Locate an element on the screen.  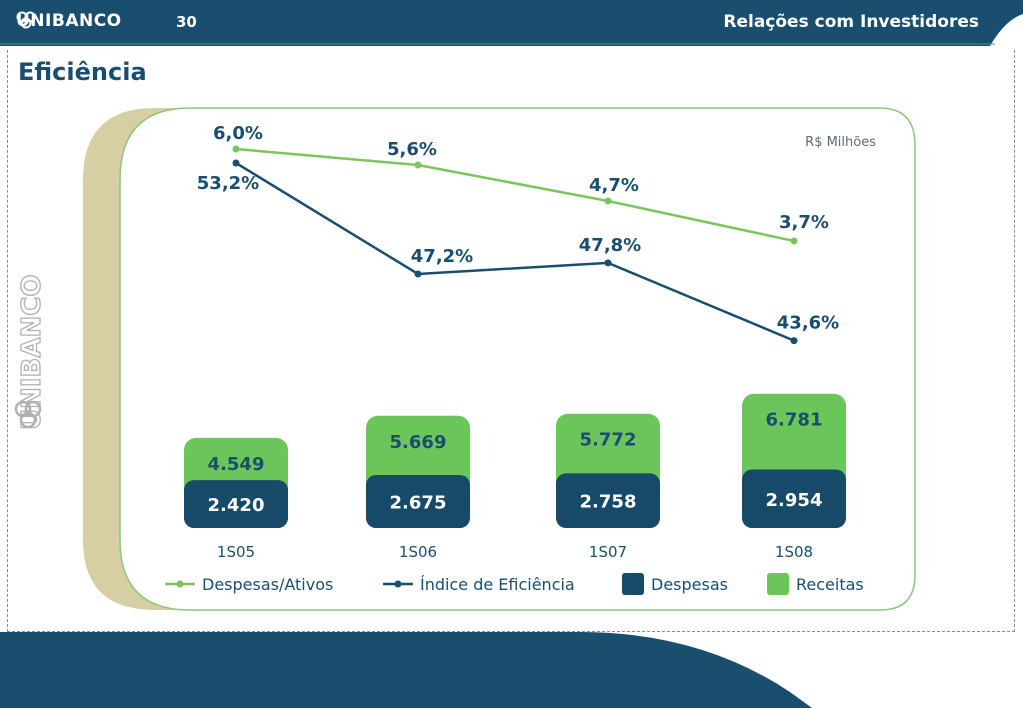
header-bar: UNIBANCO 30 Relações com Investidores is located at coordinates (511, 23).